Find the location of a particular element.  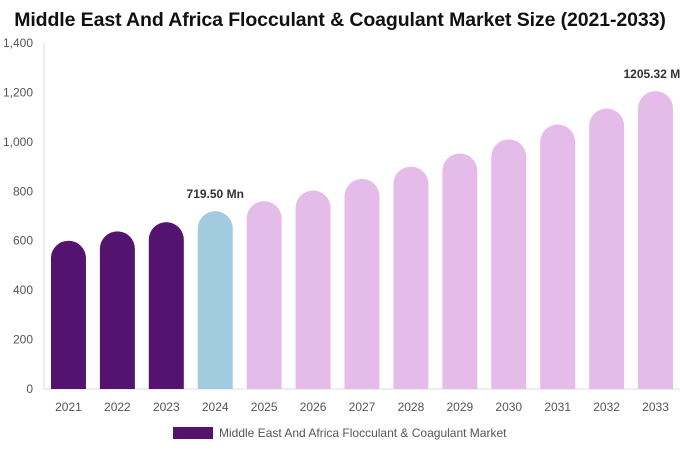

x-tick-label: 2025 is located at coordinates (264, 407).